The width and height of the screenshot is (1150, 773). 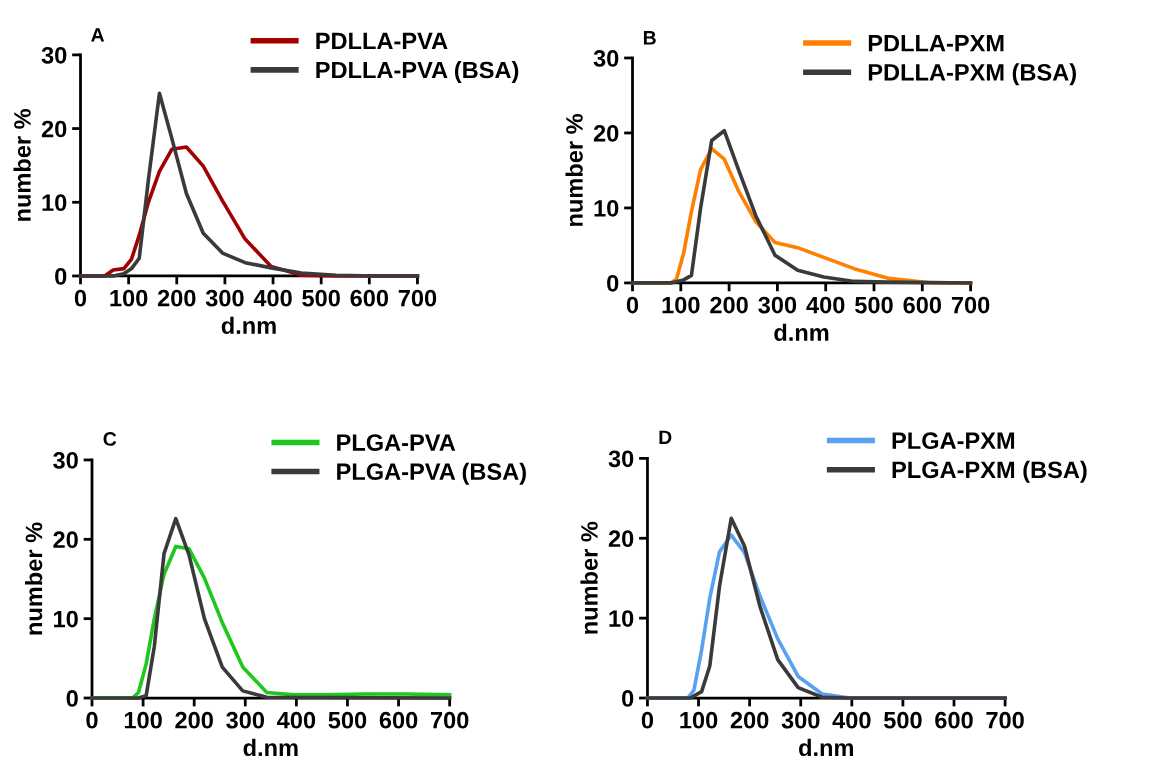 I want to click on legend-label: PLGA-PVA (BSA), so click(x=431, y=473).